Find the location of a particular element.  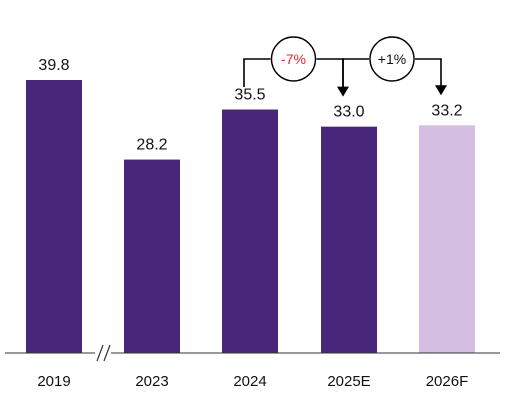

bar-2023 is located at coordinates (152, 256).